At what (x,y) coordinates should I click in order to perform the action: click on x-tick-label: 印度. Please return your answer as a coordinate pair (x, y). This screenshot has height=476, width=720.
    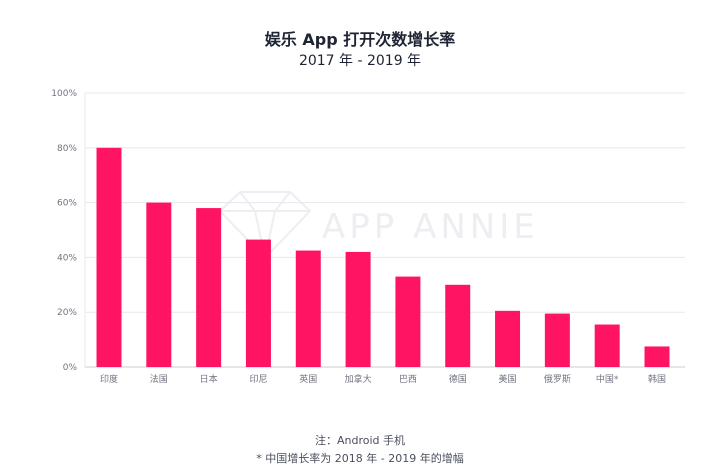
    Looking at the image, I should click on (109, 379).